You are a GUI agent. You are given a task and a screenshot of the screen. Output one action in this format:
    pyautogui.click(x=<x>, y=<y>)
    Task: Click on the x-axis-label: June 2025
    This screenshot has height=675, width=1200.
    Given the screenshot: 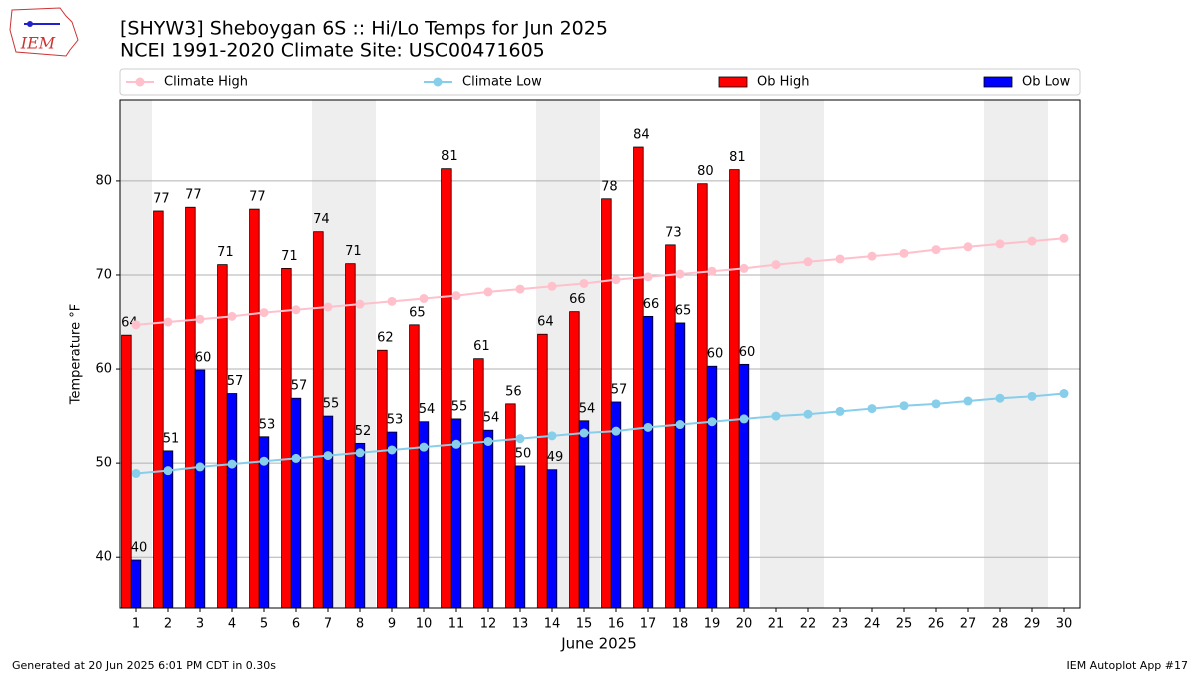 What is the action you would take?
    pyautogui.click(x=598, y=644)
    